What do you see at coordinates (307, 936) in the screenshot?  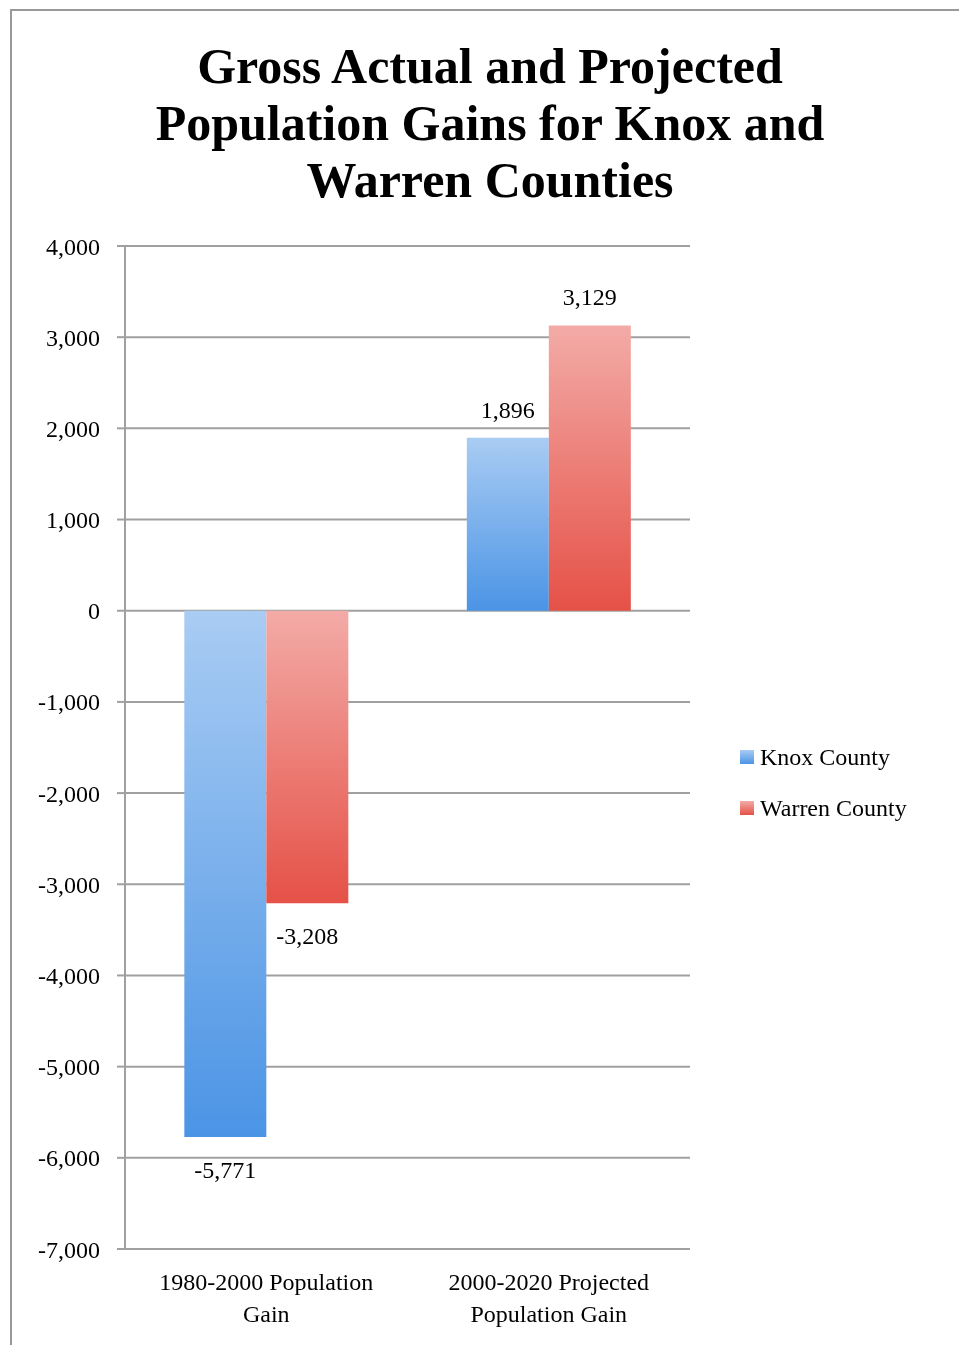 I see `data-label: -3,208` at bounding box center [307, 936].